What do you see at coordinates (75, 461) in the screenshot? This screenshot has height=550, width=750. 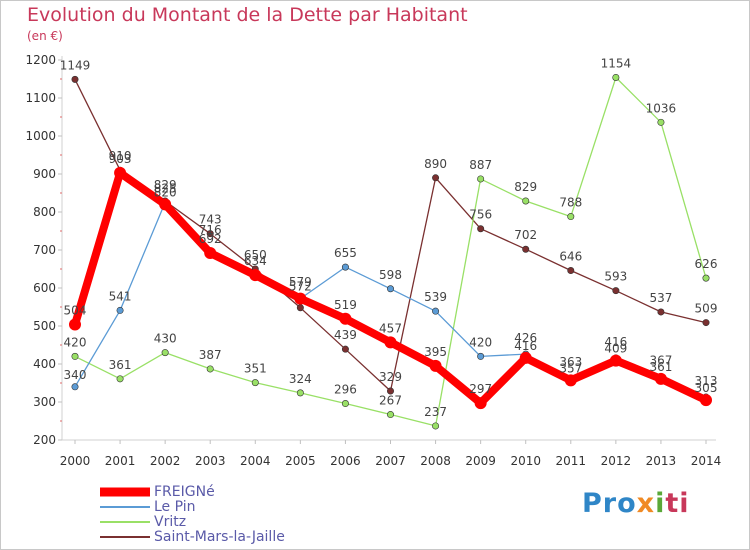 I see `x-tick-label: 2000` at bounding box center [75, 461].